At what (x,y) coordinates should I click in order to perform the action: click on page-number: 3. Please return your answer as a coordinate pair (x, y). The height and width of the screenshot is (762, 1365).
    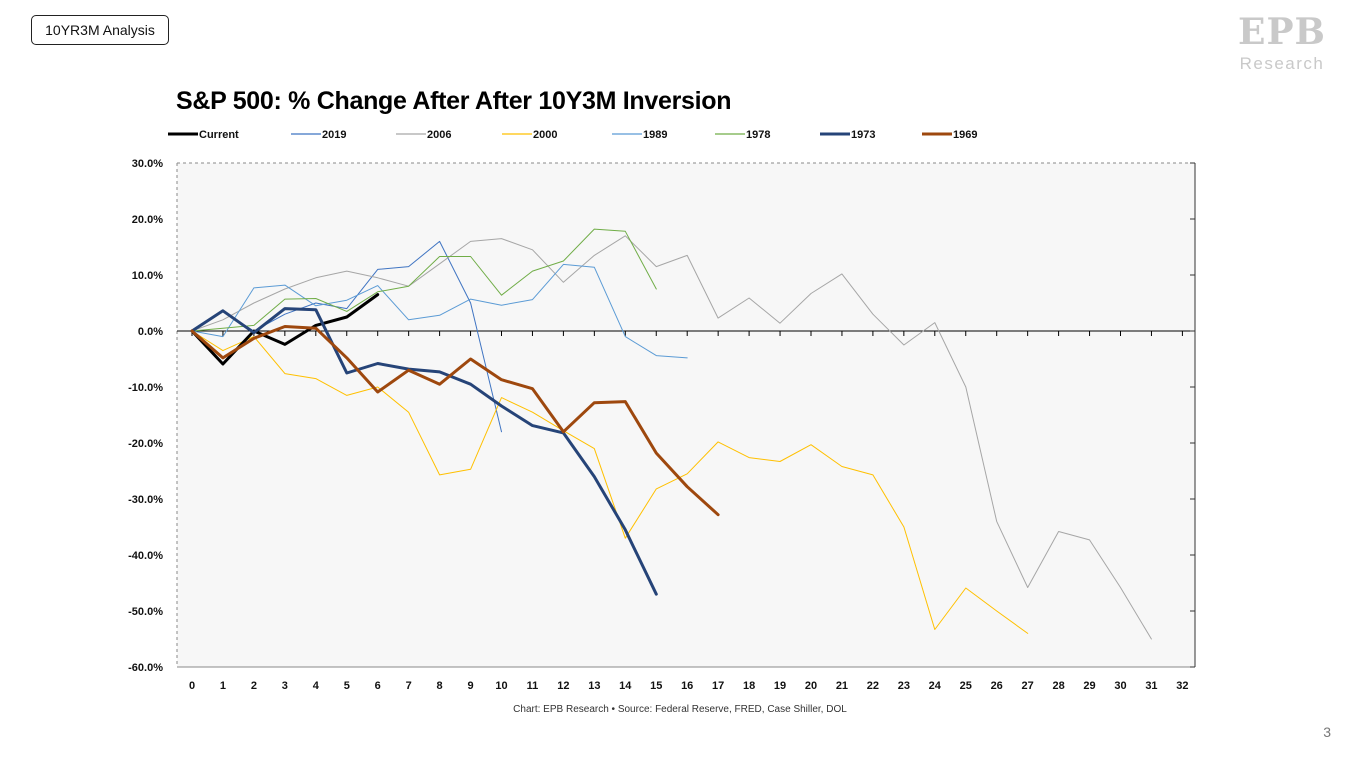
    Looking at the image, I should click on (1327, 732).